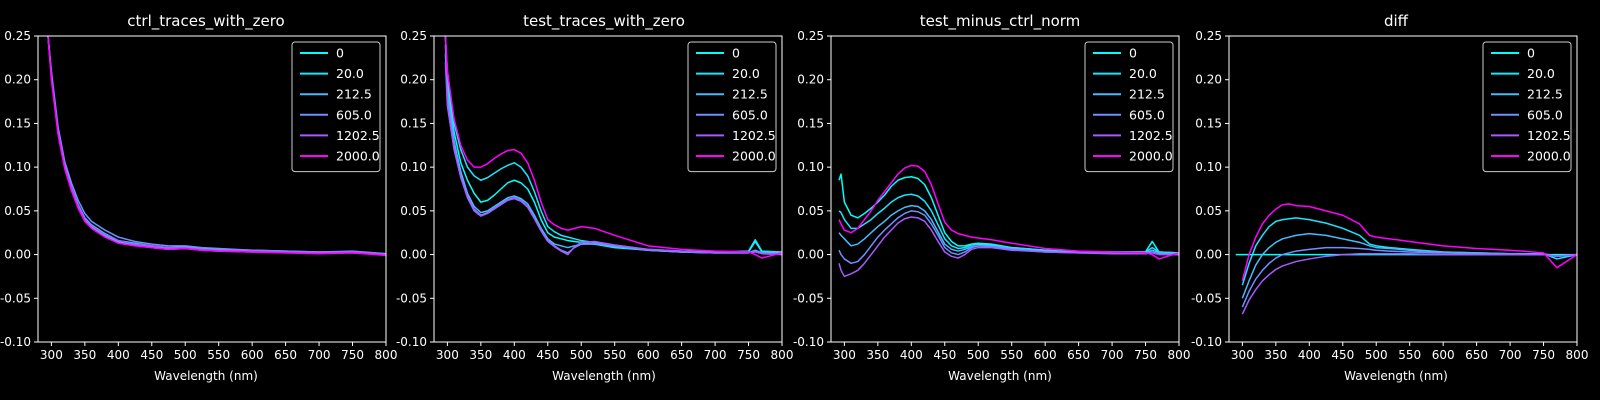  Describe the element at coordinates (17, 255) in the screenshot. I see `y-tick-label: 0.00` at that location.